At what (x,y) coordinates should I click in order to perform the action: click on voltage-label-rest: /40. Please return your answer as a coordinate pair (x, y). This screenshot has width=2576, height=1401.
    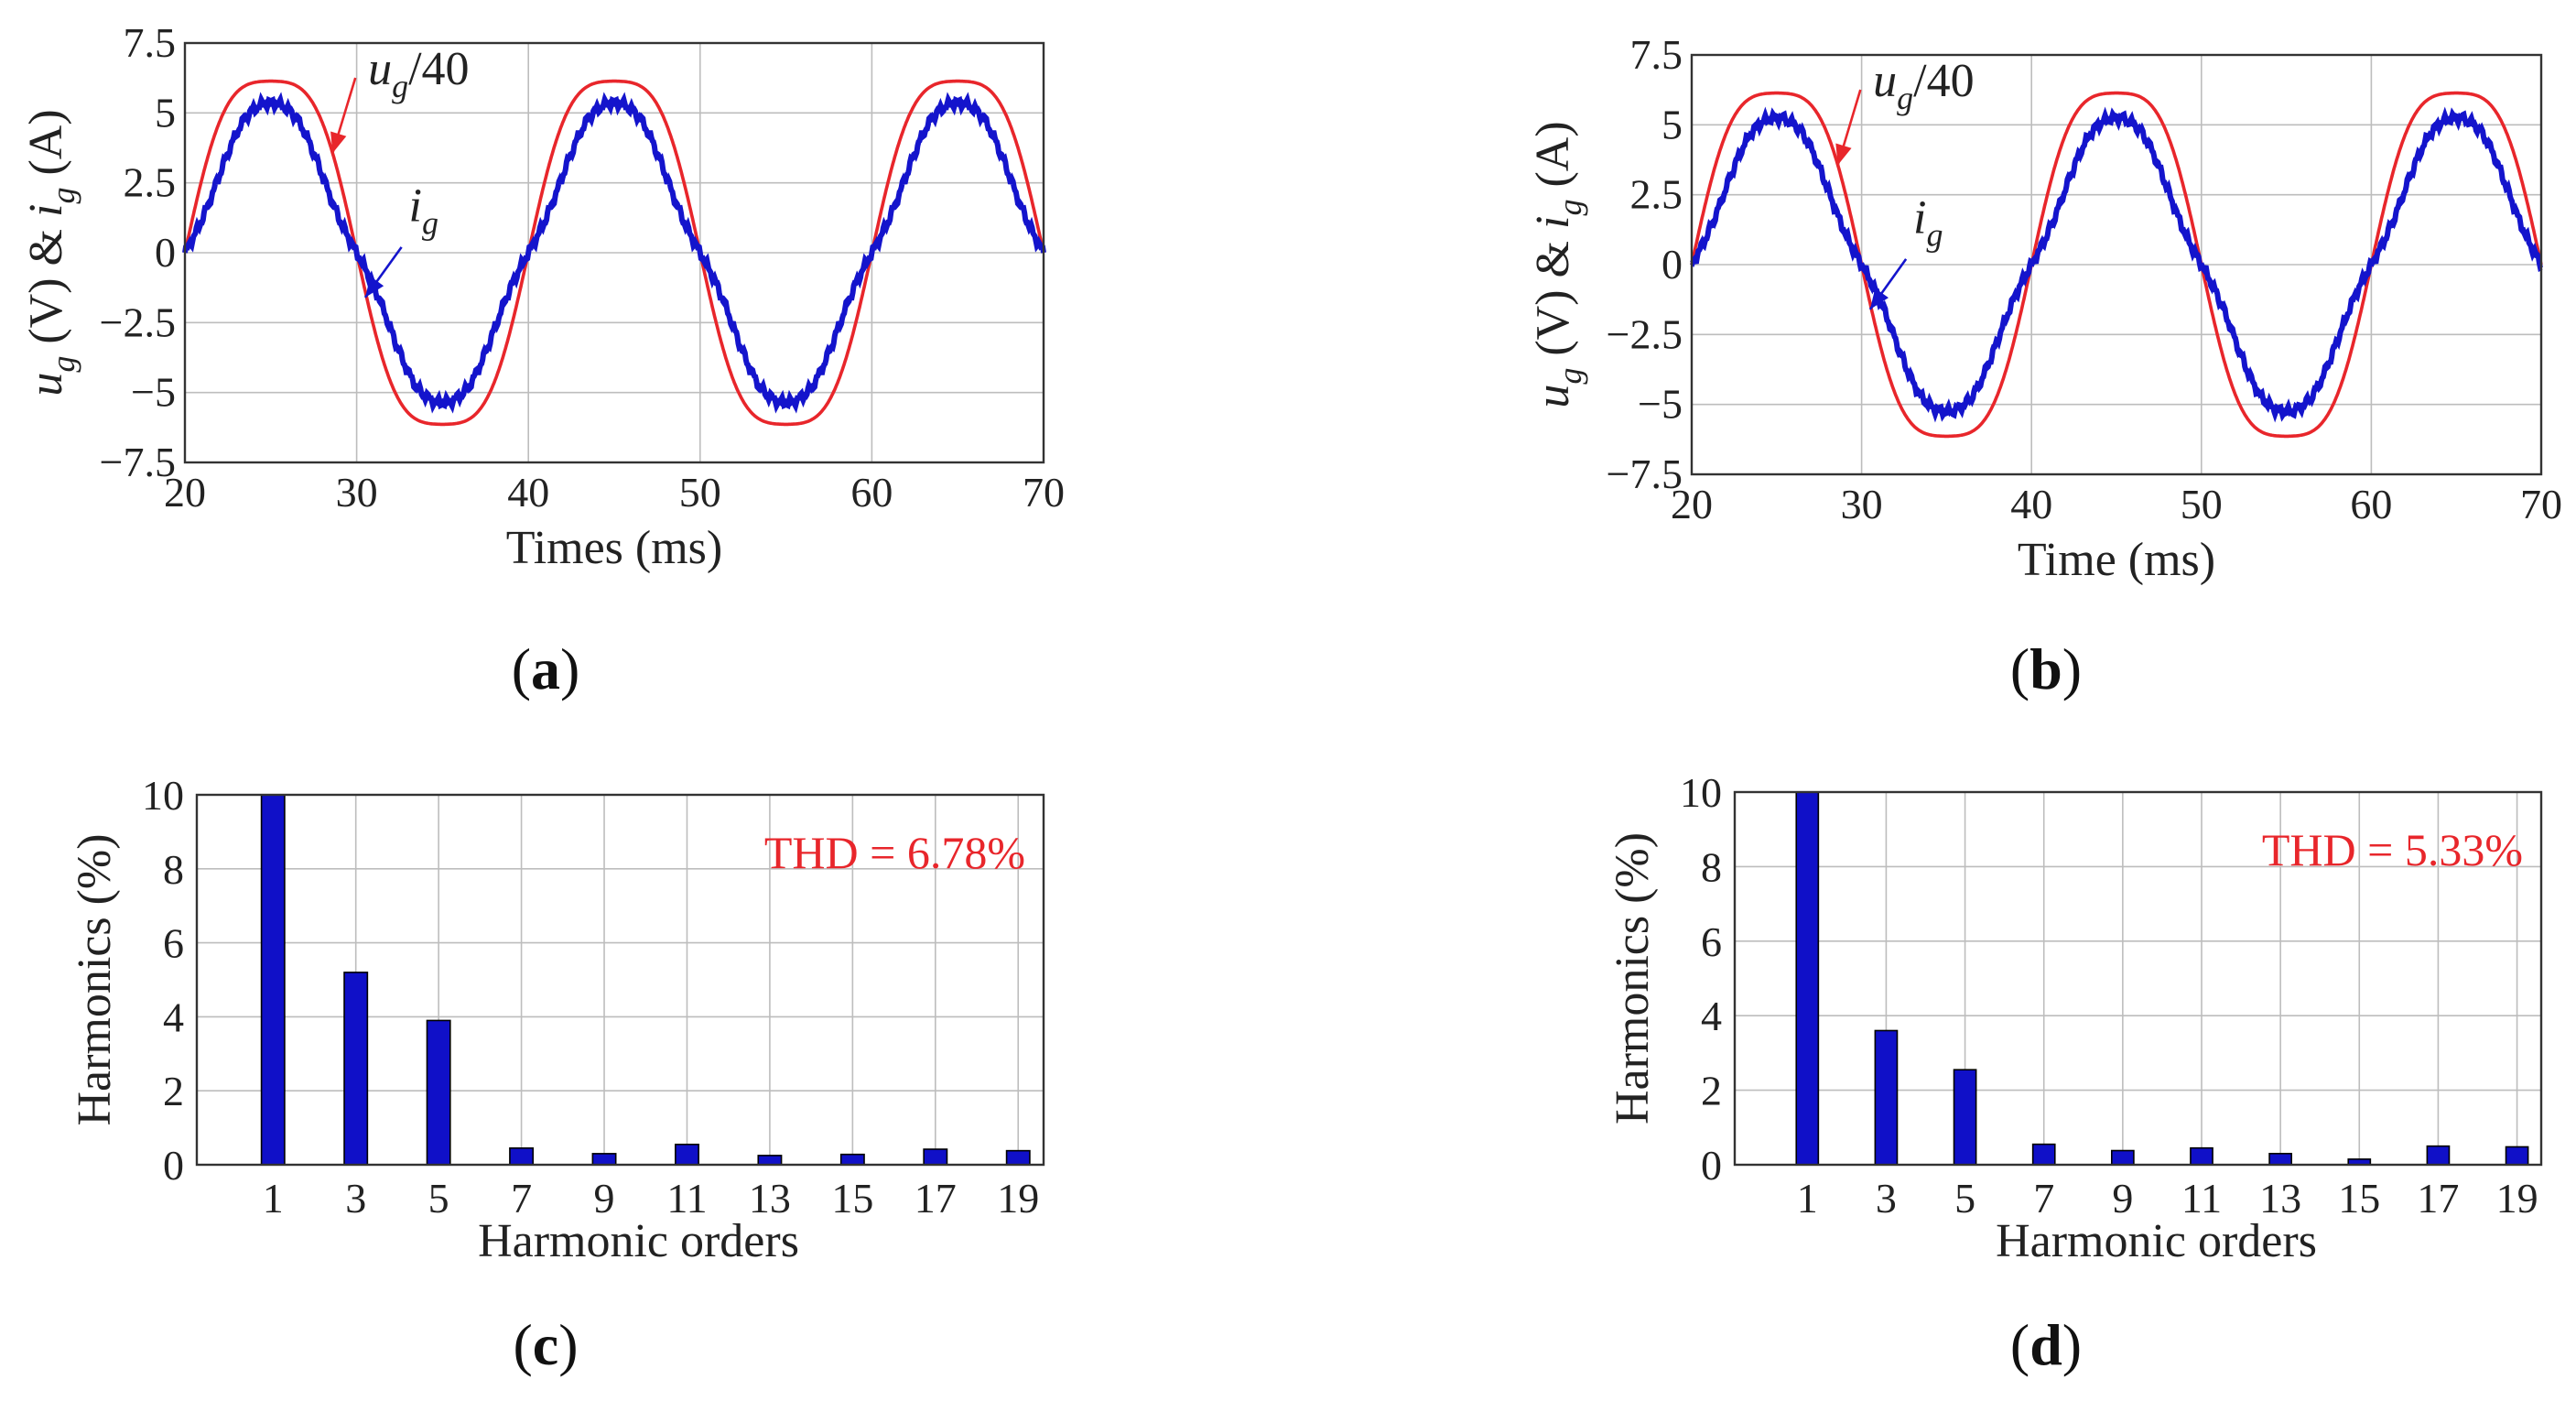
    Looking at the image, I should click on (1943, 81).